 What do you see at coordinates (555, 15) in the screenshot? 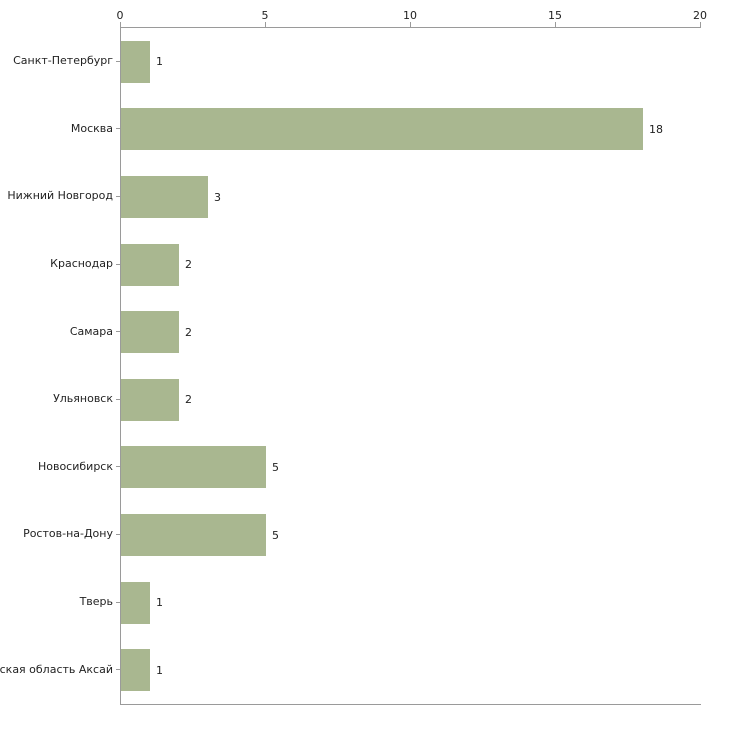
I see `x-tick-label: 15` at bounding box center [555, 15].